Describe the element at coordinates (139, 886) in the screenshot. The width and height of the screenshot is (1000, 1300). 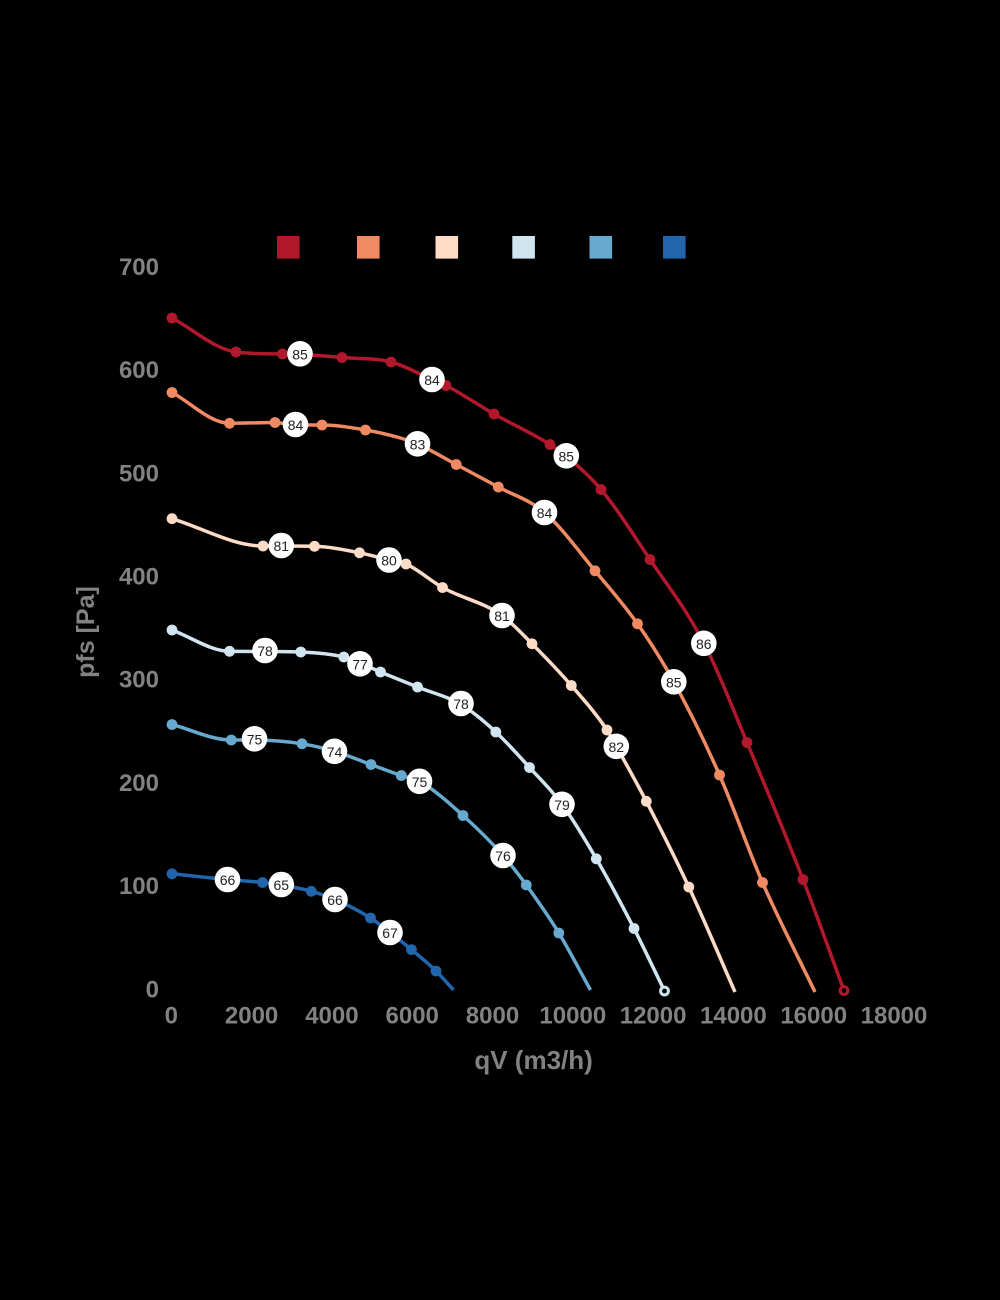
I see `svg-text: 100` at that location.